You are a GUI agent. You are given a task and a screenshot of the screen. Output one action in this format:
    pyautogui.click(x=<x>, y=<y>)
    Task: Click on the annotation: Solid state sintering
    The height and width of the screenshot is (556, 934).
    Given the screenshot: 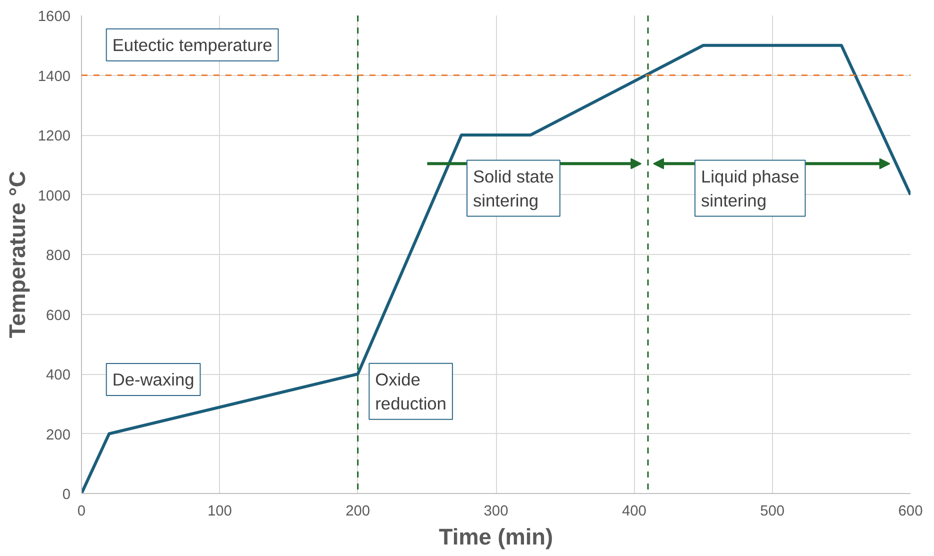 What is the action you would take?
    pyautogui.click(x=513, y=188)
    